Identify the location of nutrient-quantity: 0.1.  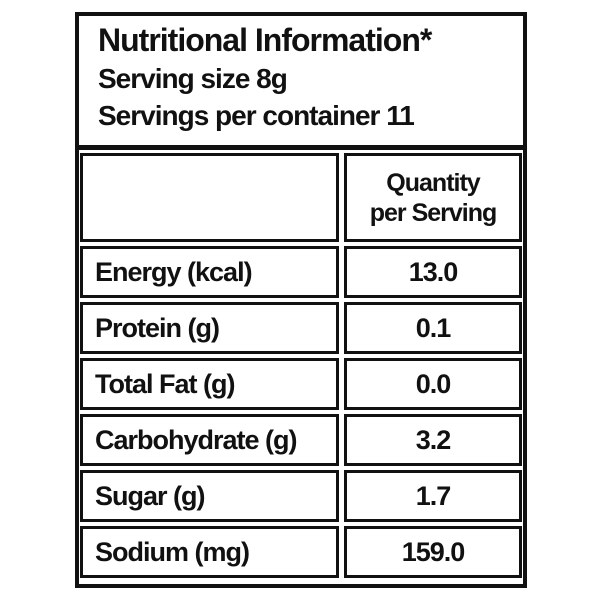
(433, 328).